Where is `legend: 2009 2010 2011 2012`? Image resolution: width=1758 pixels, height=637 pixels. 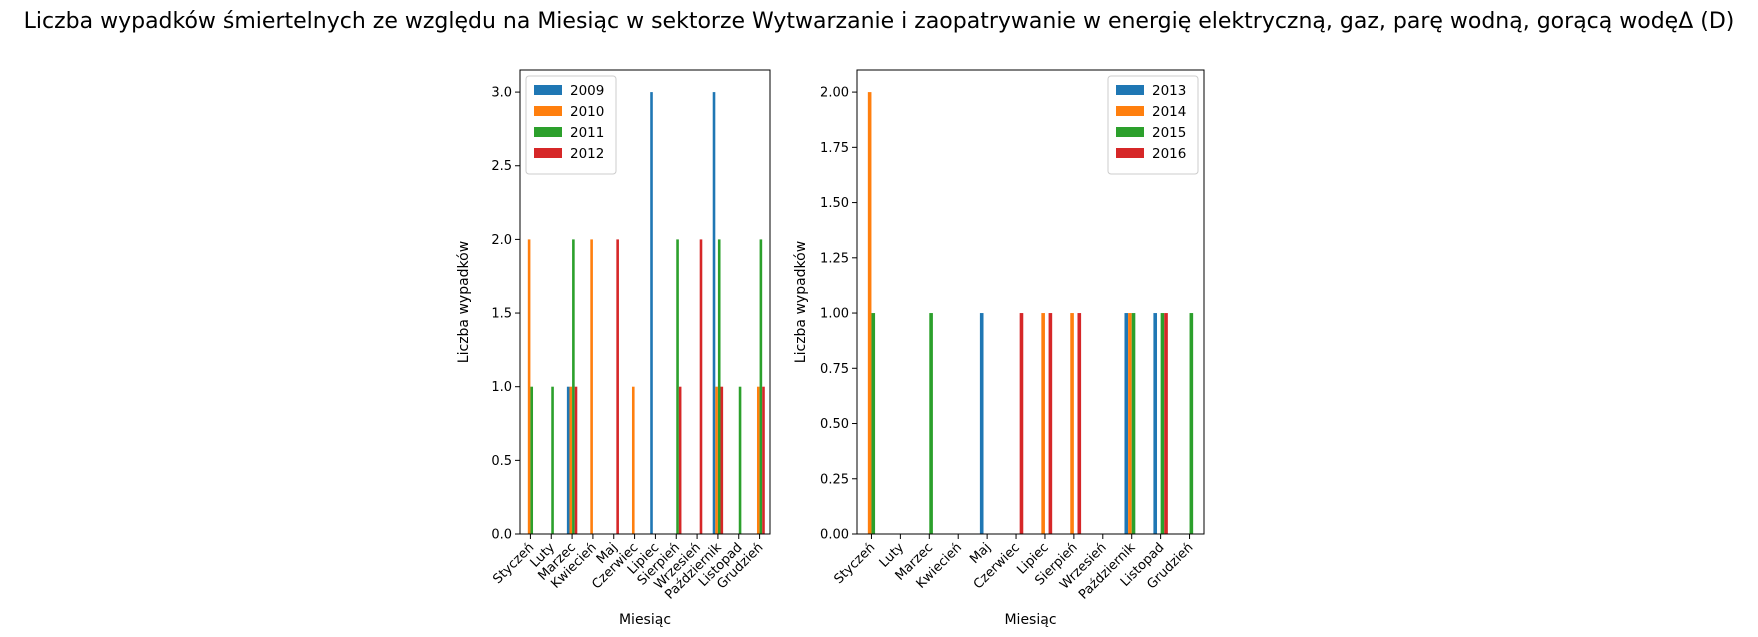 legend: 2009 2010 2011 2012 is located at coordinates (571, 125).